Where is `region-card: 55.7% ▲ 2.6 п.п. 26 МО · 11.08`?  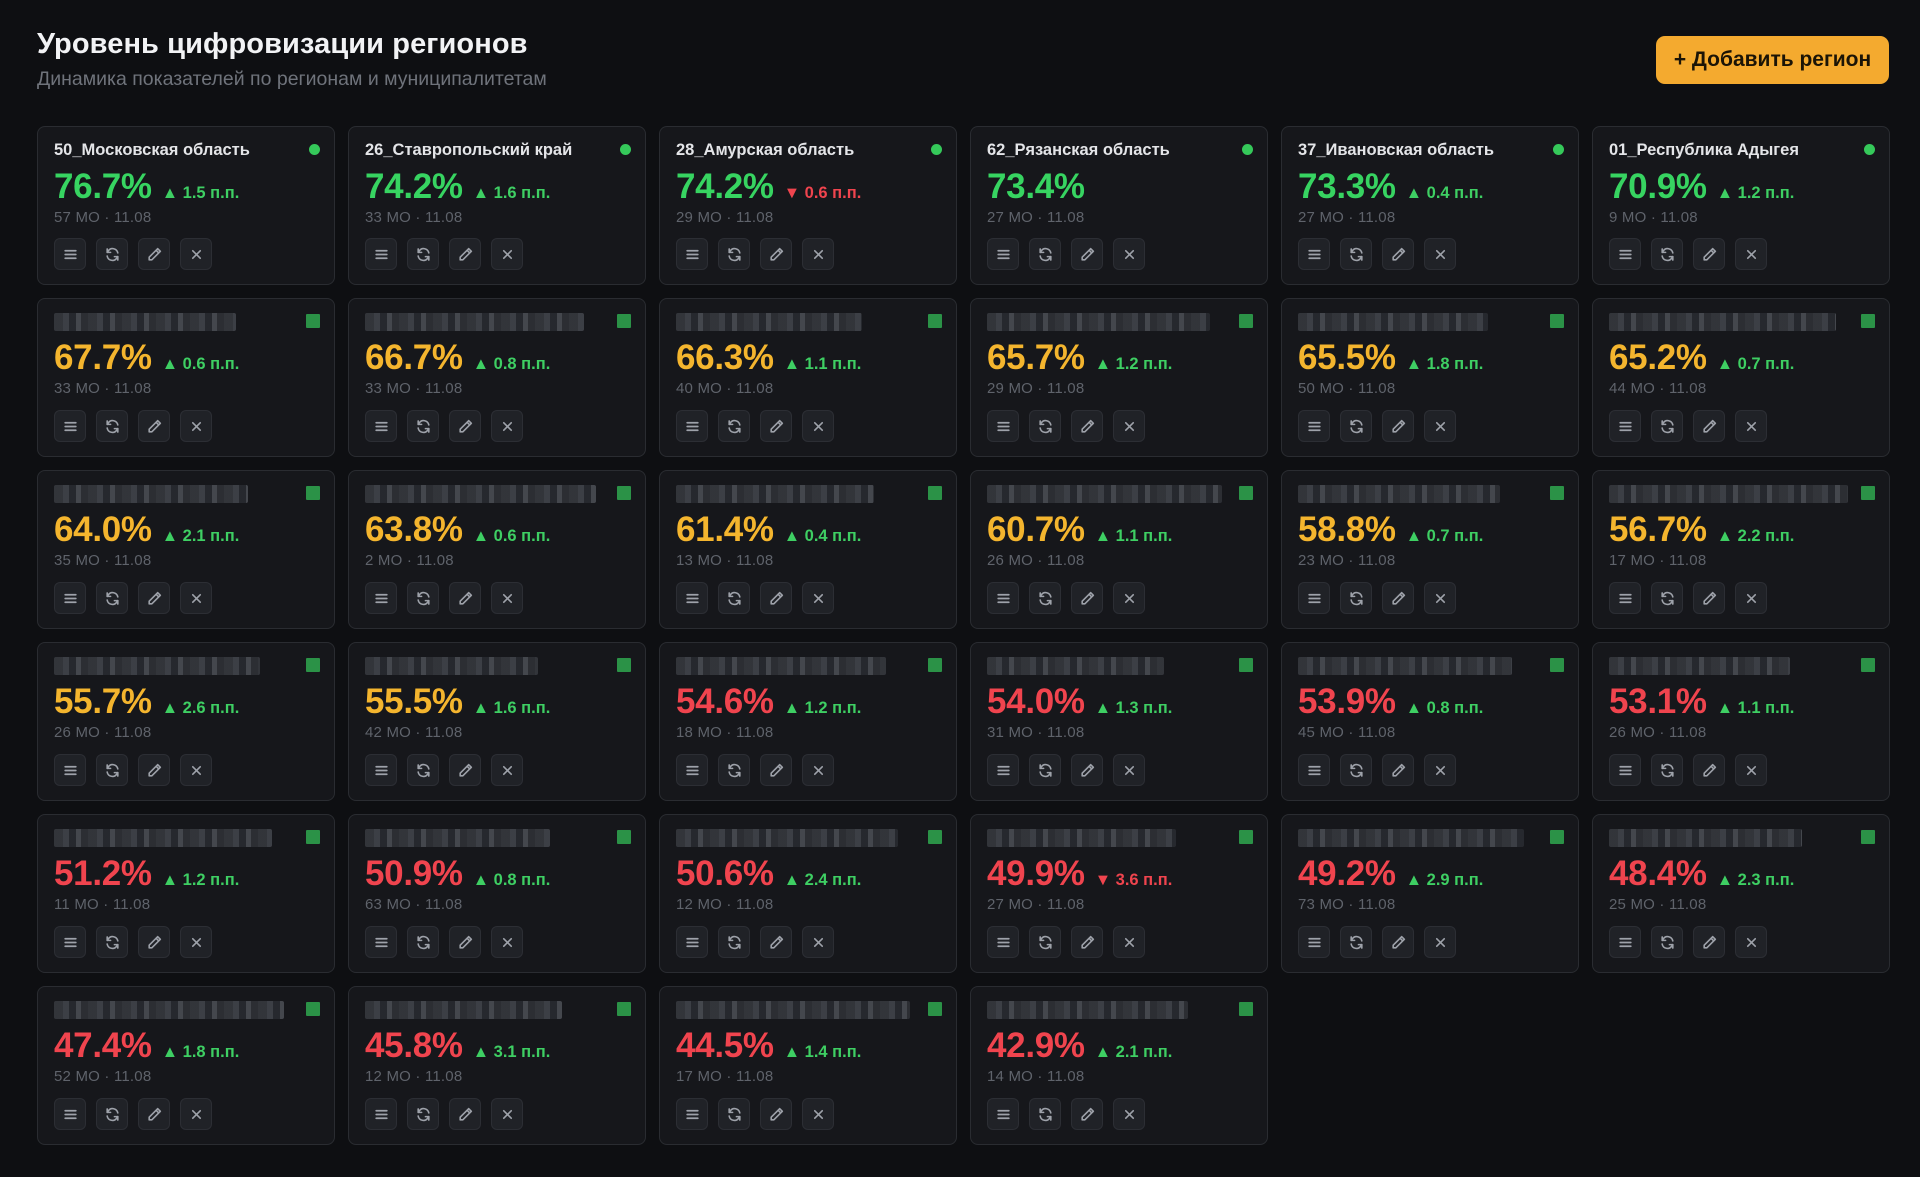
region-card: 55.7% ▲ 2.6 п.п. 26 МО · 11.08 is located at coordinates (186, 721).